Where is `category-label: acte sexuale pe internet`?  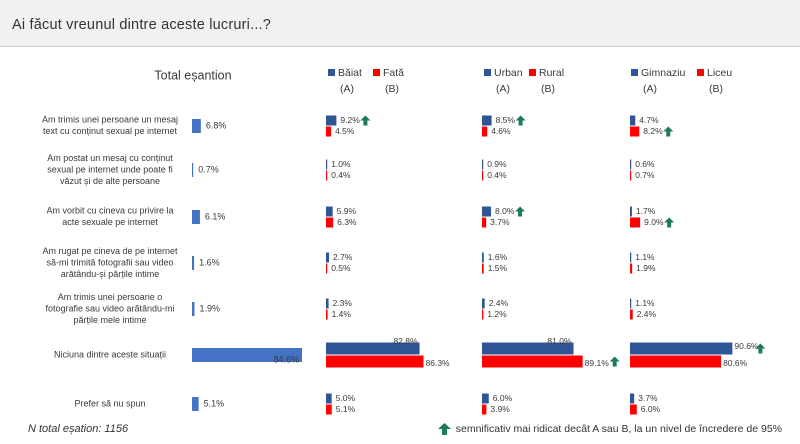 category-label: acte sexuale pe internet is located at coordinates (110, 222).